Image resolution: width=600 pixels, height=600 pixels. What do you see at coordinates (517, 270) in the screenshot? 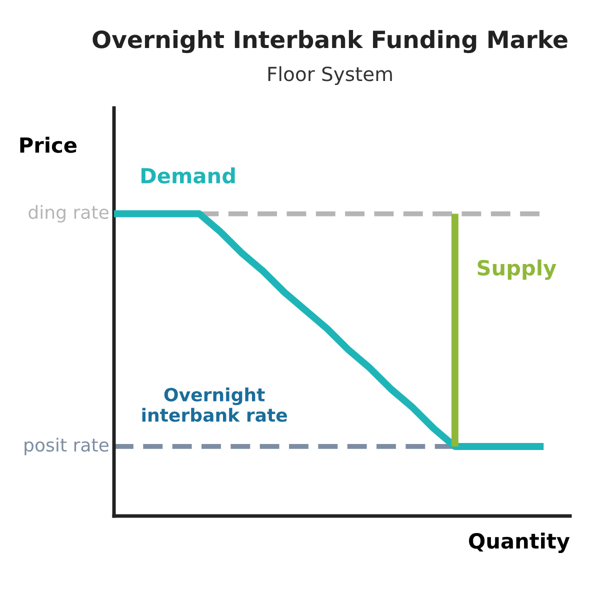
I see `annotation: Supply` at bounding box center [517, 270].